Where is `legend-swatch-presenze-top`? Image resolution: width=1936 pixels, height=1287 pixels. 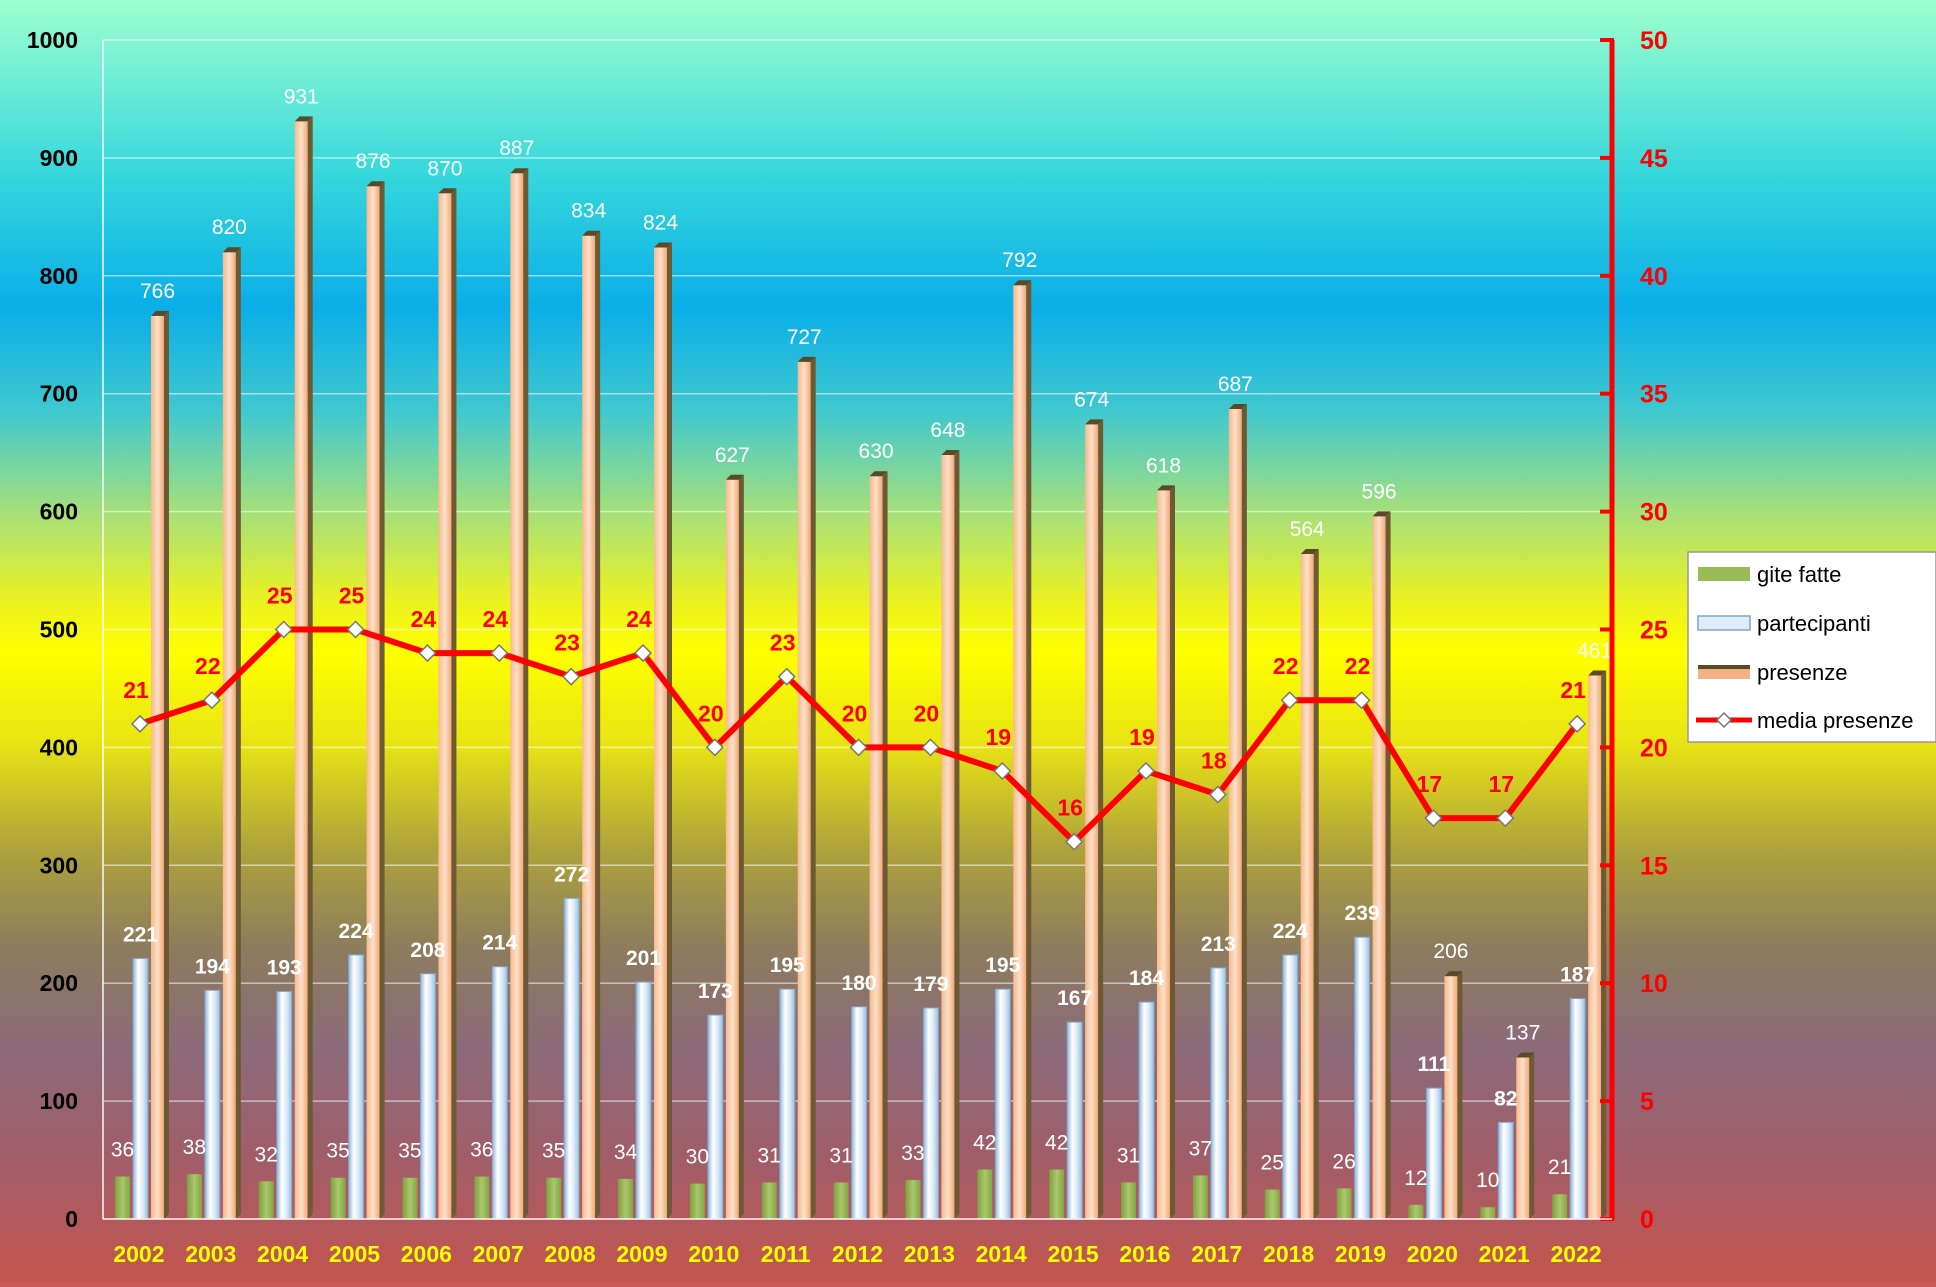
legend-swatch-presenze-top is located at coordinates (1724, 667).